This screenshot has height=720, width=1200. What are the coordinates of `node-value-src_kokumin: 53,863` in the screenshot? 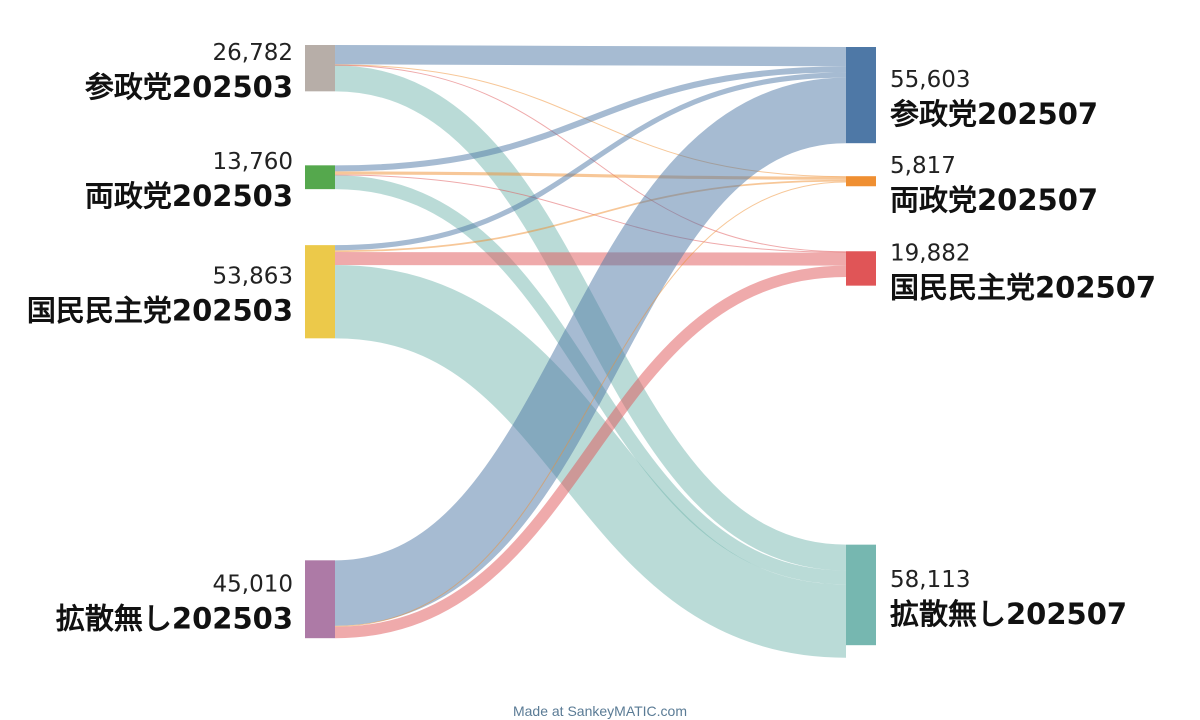 It's located at (253, 277).